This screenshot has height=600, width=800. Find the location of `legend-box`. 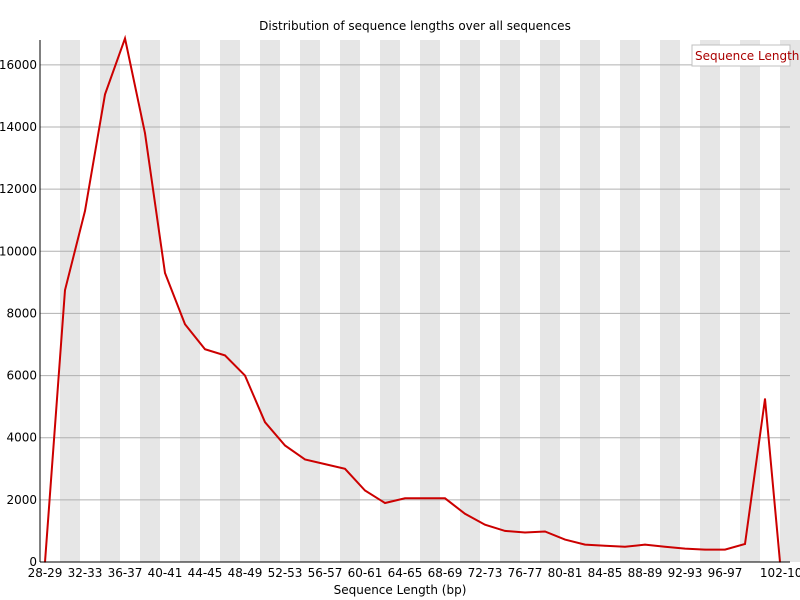

legend-box is located at coordinates (741, 55).